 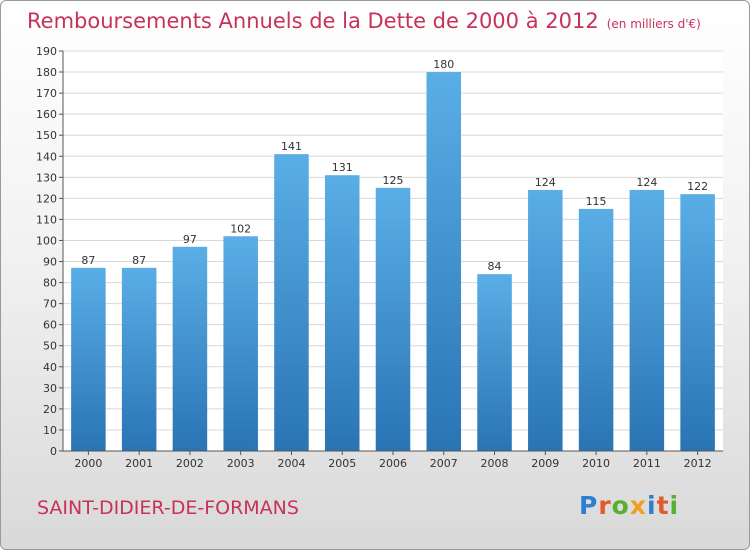 I want to click on y-tick-label: 50, so click(x=50, y=346).